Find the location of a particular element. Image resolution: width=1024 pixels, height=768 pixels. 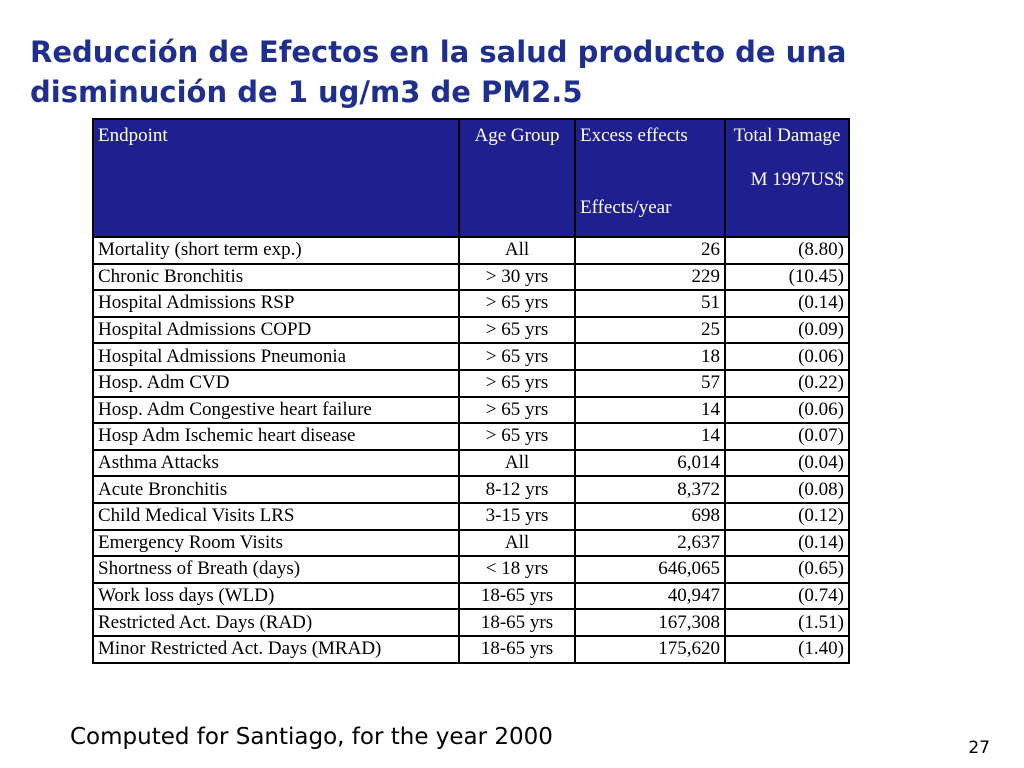

table-row: Mortality (short term exp.) All 26 (8.80) is located at coordinates (471, 250).